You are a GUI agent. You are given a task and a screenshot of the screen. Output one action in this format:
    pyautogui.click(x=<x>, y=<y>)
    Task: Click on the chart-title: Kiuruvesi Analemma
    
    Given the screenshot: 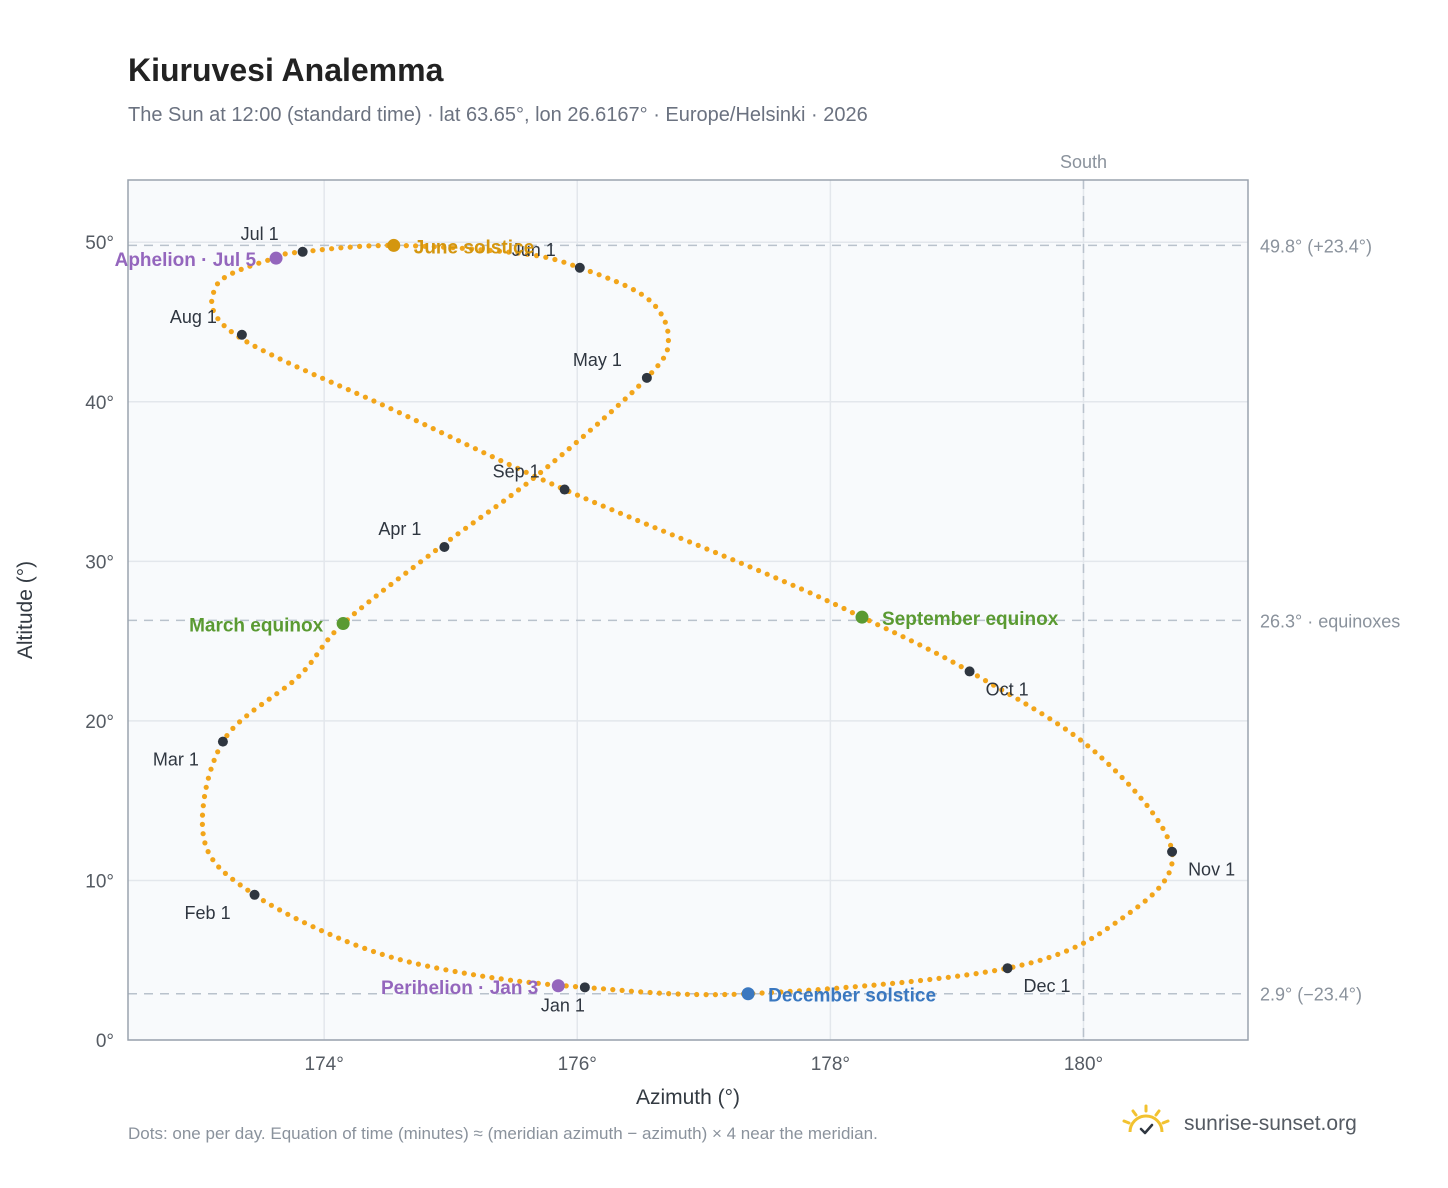 What is the action you would take?
    pyautogui.click(x=286, y=70)
    